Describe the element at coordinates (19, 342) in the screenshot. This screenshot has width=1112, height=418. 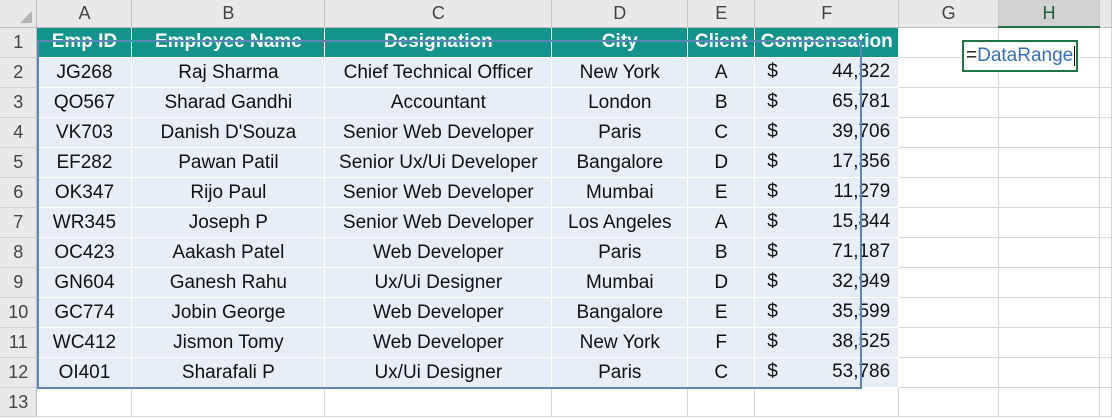
I see `row-header: 11` at that location.